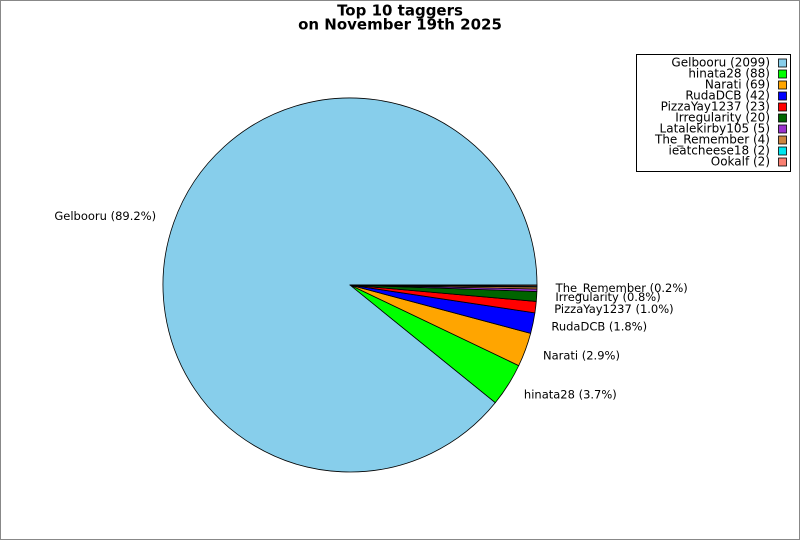 The image size is (800, 540). Describe the element at coordinates (400, 25) in the screenshot. I see `chart-subtitle: on November 19th 2025` at that location.